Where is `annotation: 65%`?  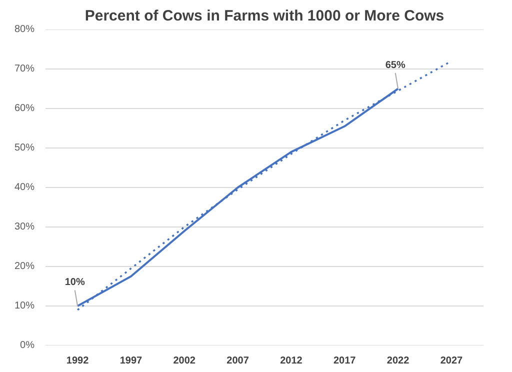 annotation: 65% is located at coordinates (395, 65).